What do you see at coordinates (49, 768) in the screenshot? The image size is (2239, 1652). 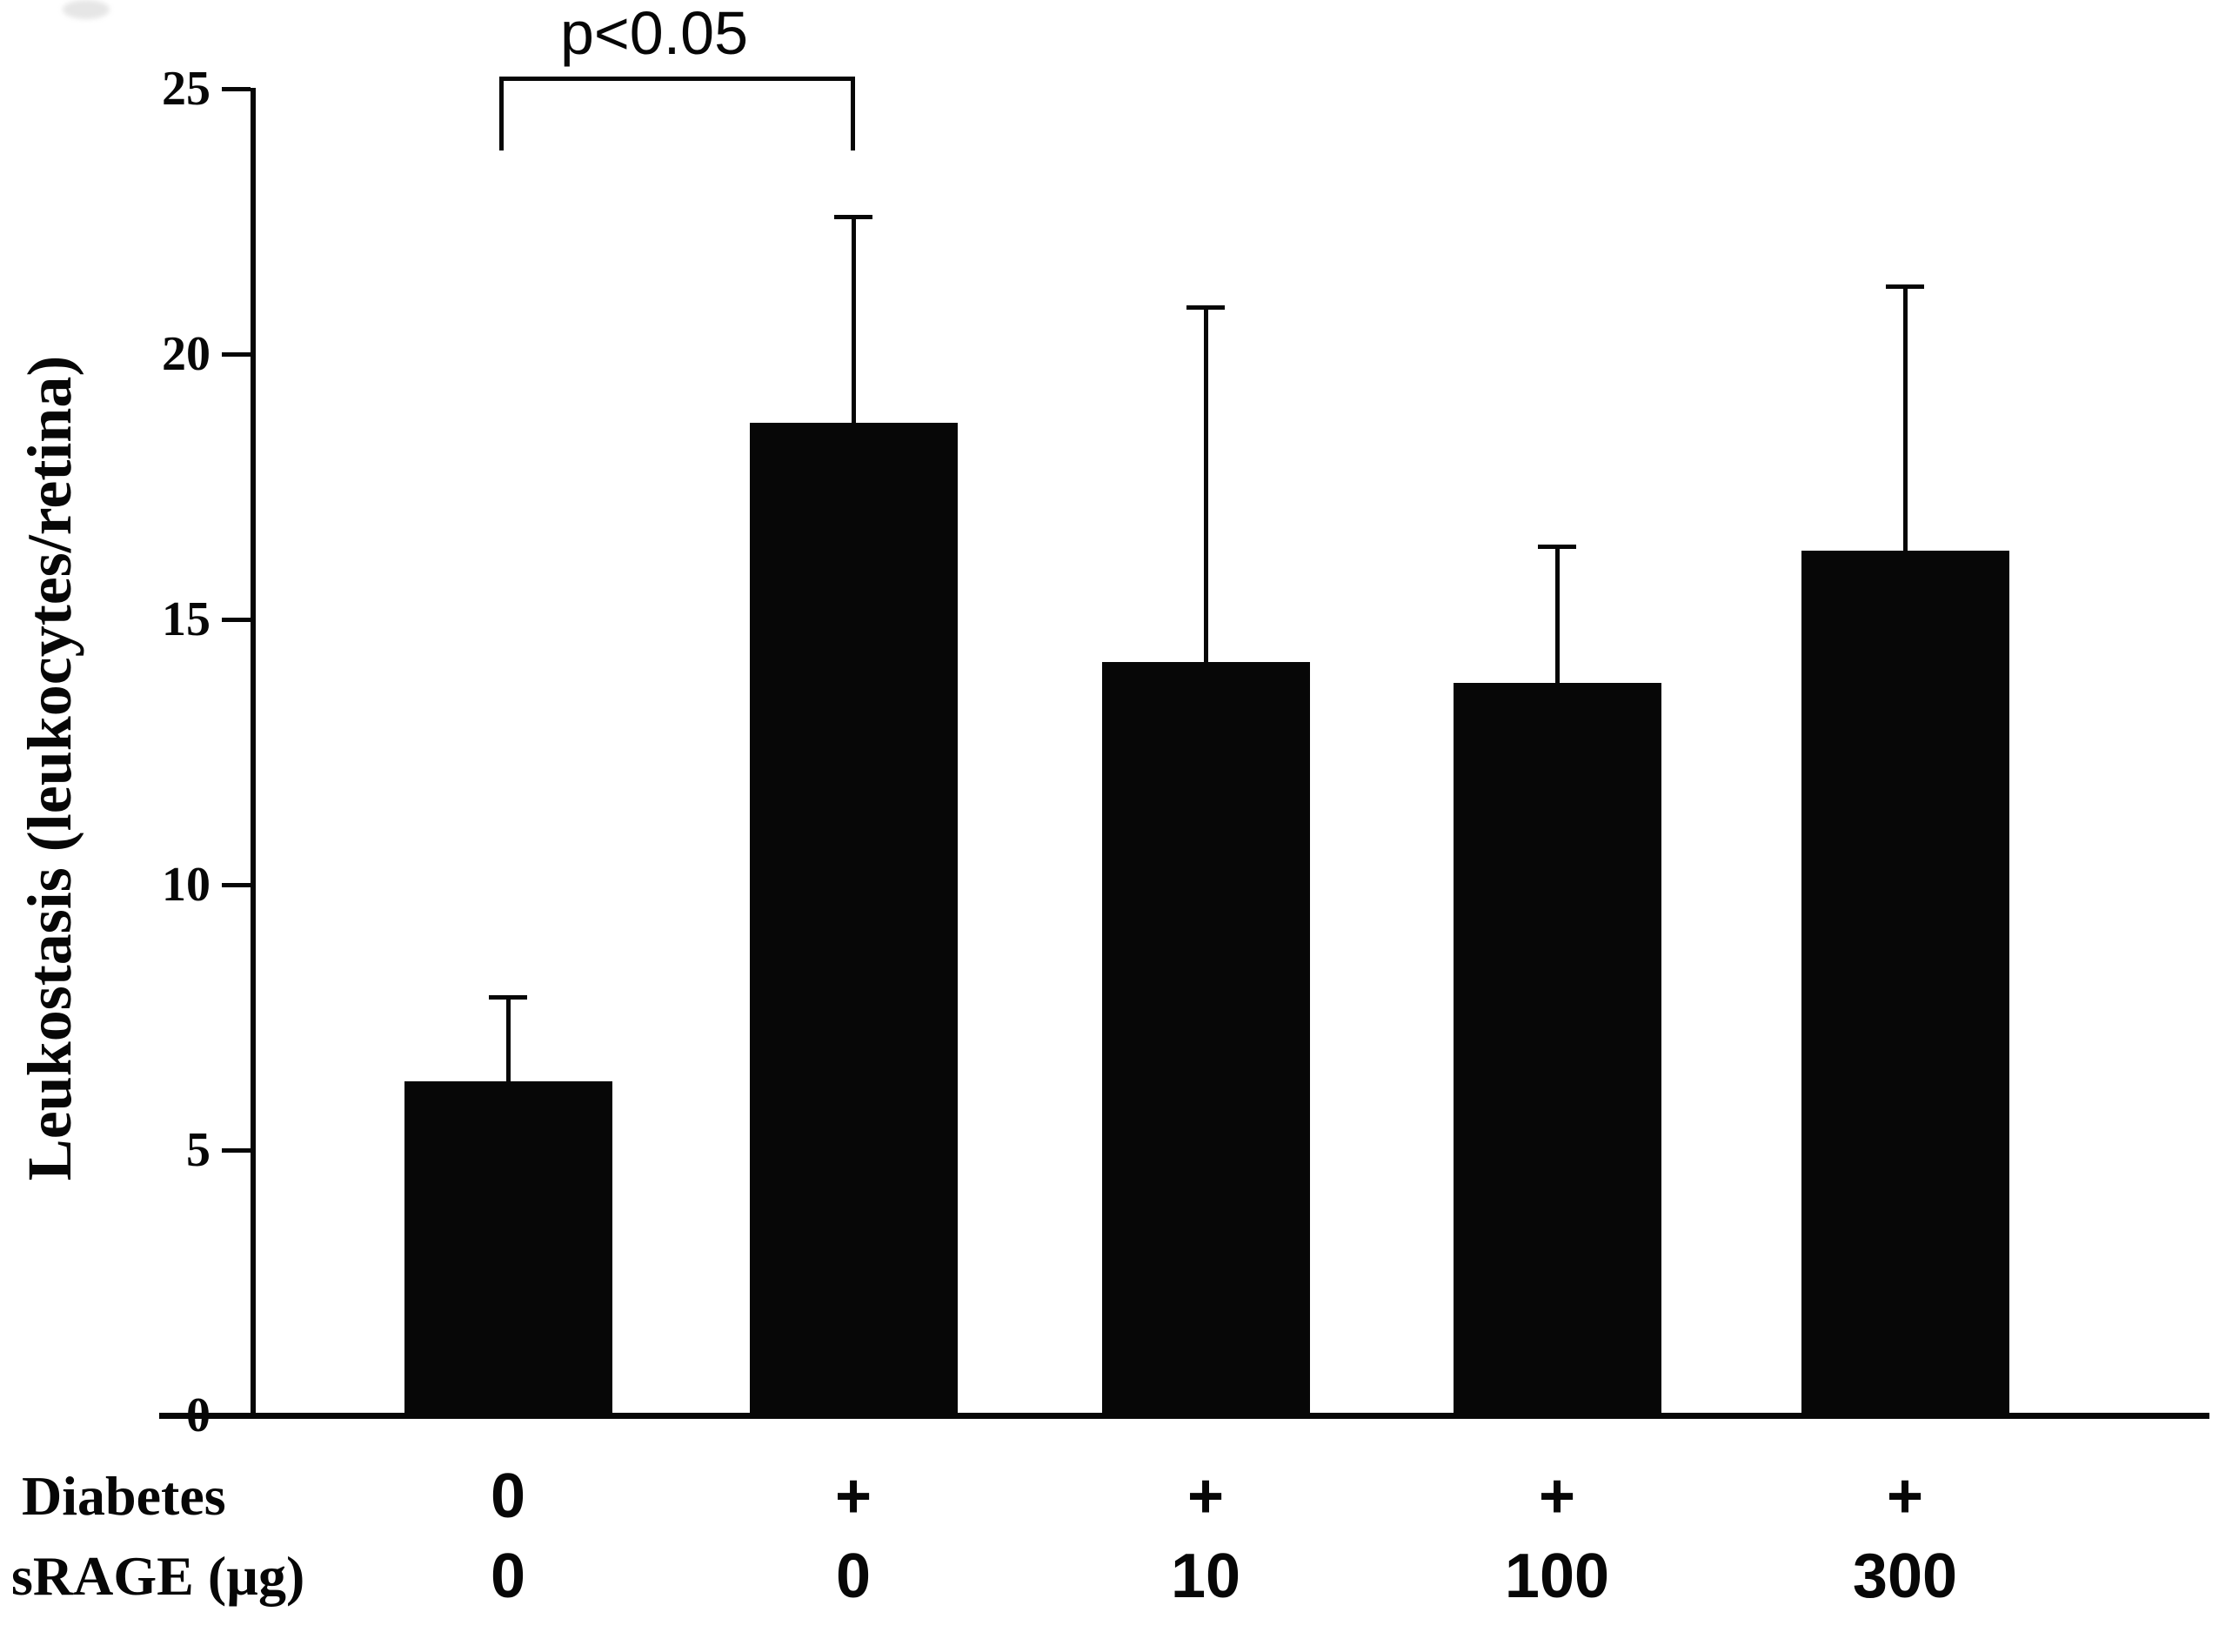 I see `y-axis-title: Leukostasis (leukocytes/retina)` at bounding box center [49, 768].